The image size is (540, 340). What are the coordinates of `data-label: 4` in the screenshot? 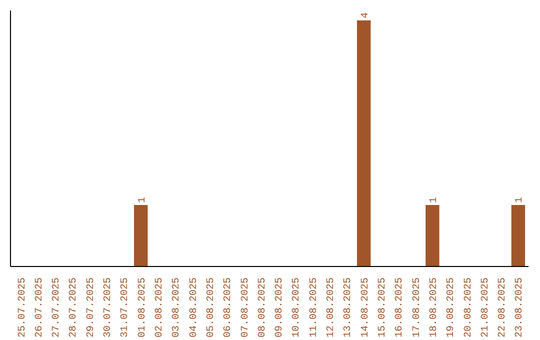 It's located at (366, 15).